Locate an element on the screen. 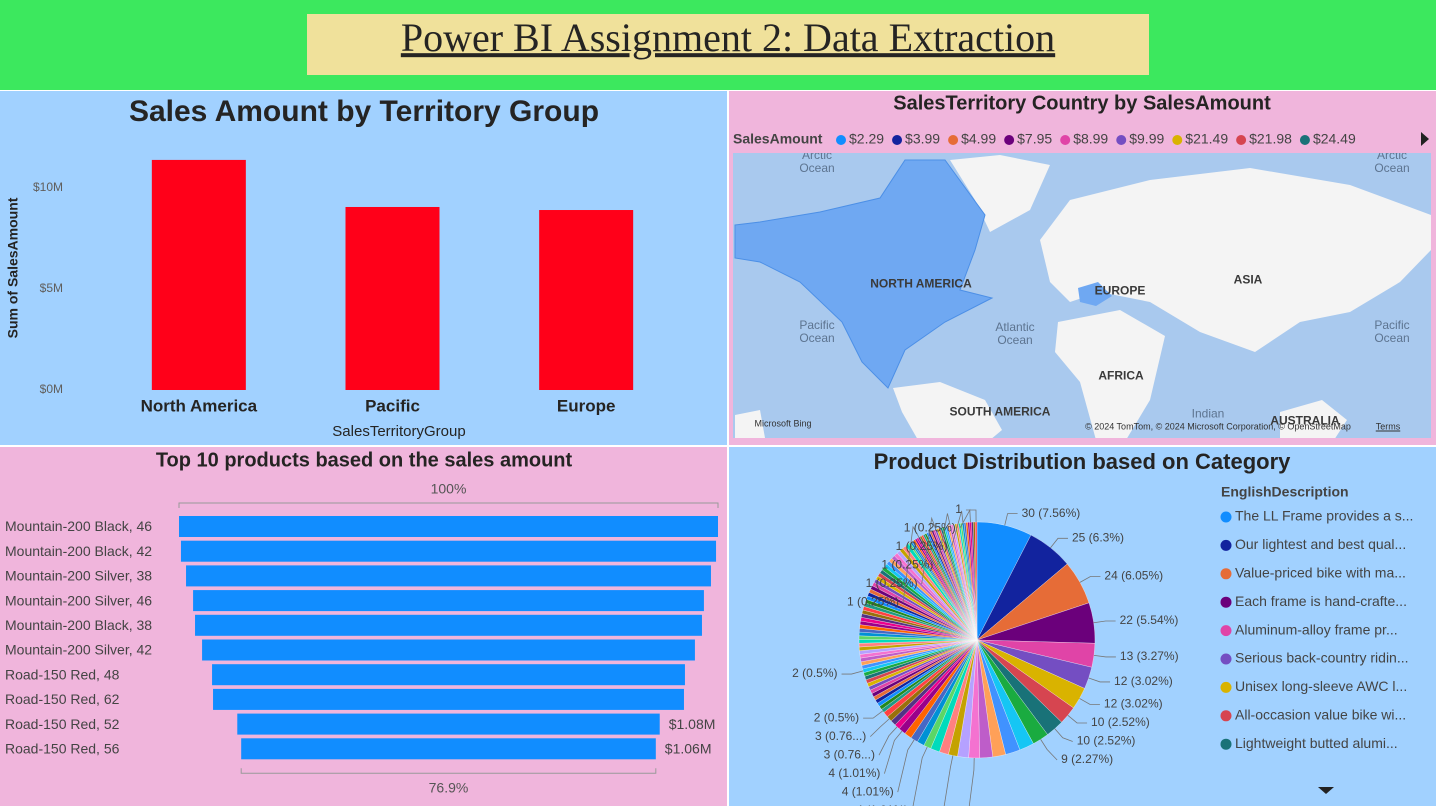 The width and height of the screenshot is (1436, 806). legend-next is located at coordinates (1425, 139).